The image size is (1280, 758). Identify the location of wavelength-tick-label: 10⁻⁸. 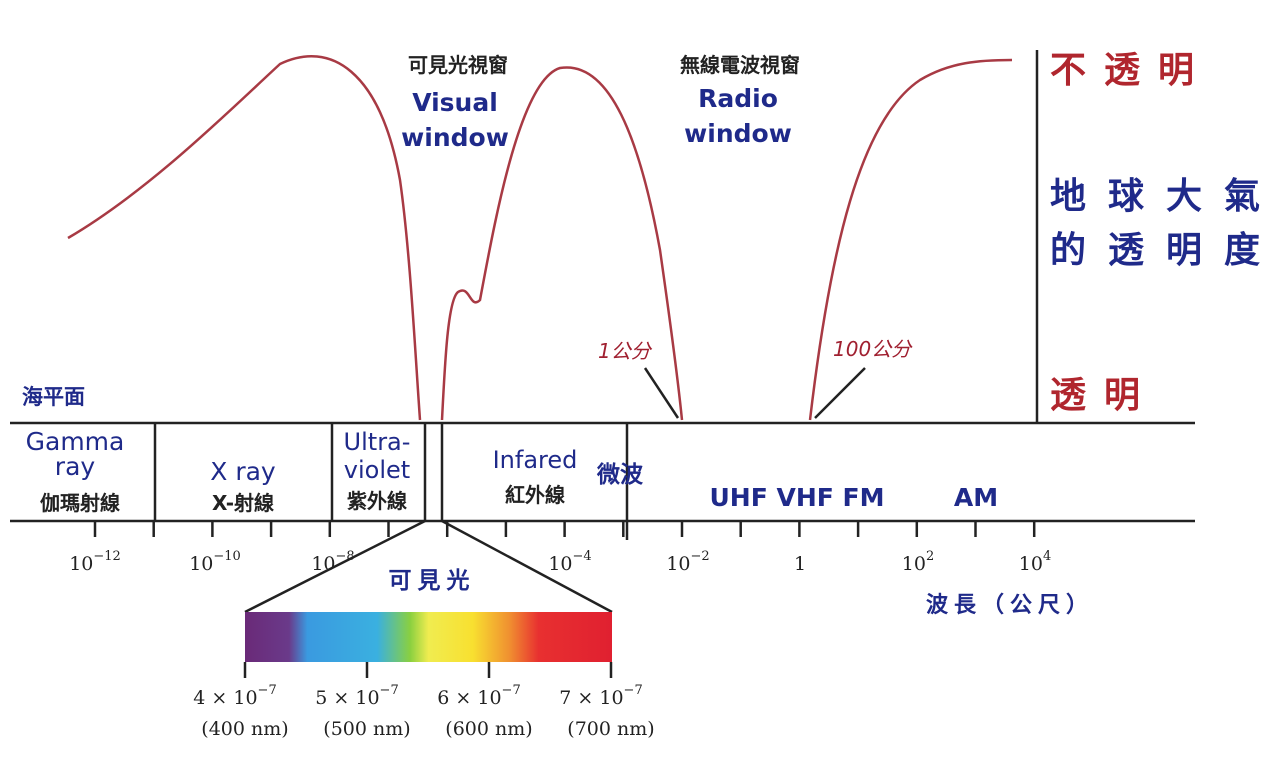
(332, 562).